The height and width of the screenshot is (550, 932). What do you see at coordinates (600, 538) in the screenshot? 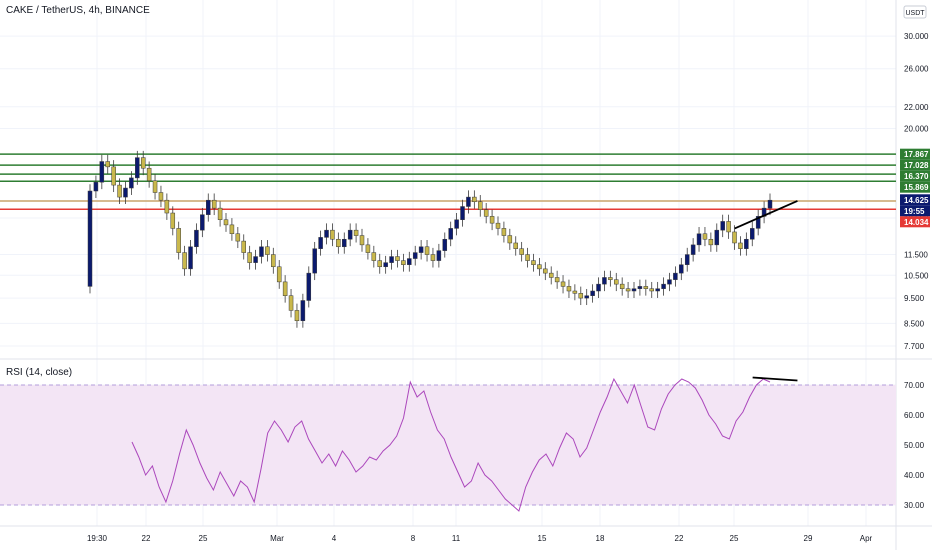
I see `time-tick-label: 18` at bounding box center [600, 538].